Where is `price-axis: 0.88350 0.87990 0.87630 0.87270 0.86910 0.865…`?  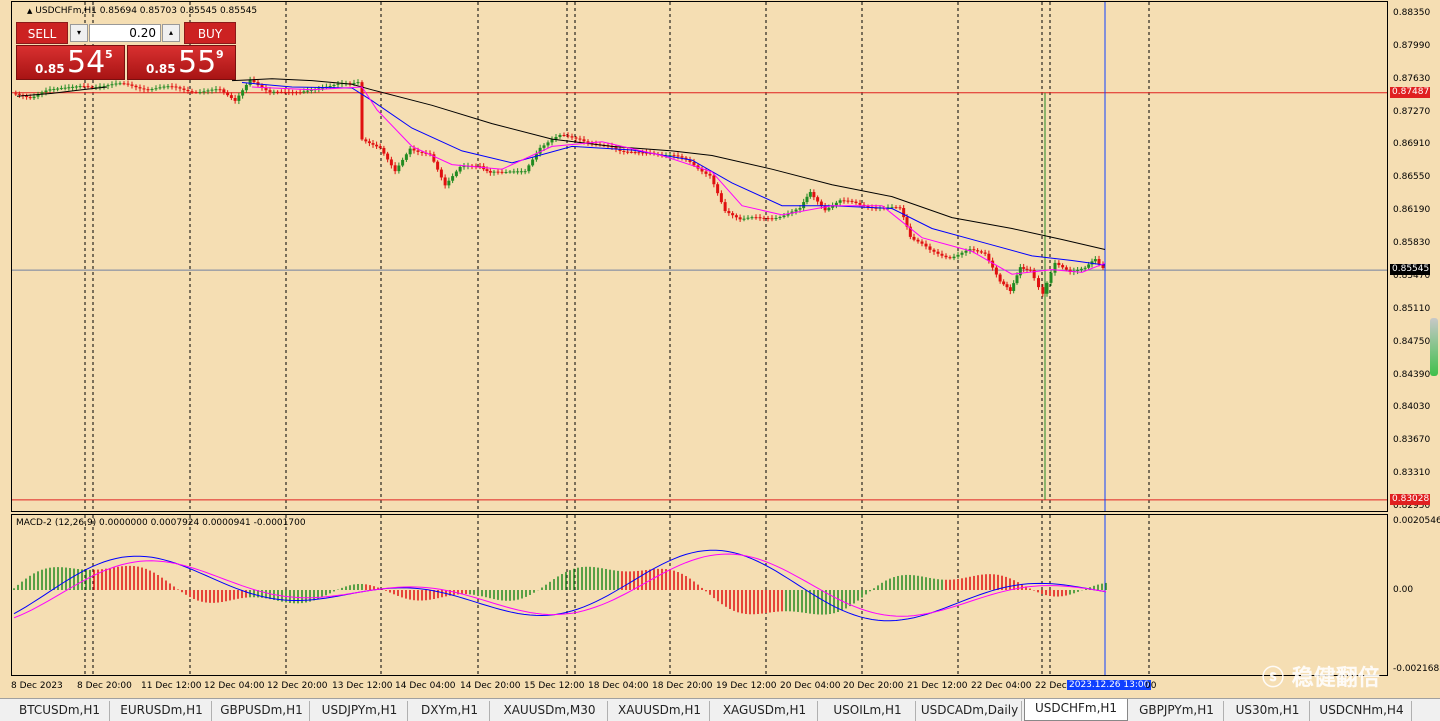
price-axis: 0.88350 0.87990 0.87630 0.87270 0.86910 0.865… is located at coordinates (1414, 256).